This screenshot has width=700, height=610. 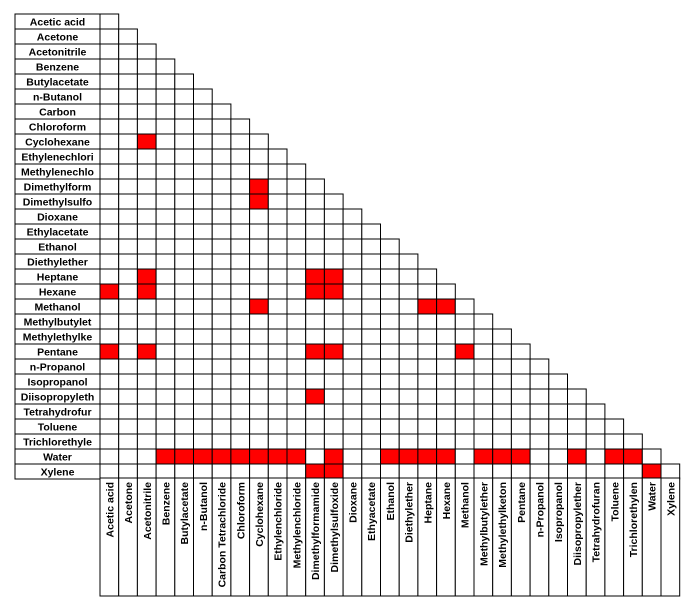 What do you see at coordinates (559, 512) in the screenshot?
I see `column-label: Isopropanol` at bounding box center [559, 512].